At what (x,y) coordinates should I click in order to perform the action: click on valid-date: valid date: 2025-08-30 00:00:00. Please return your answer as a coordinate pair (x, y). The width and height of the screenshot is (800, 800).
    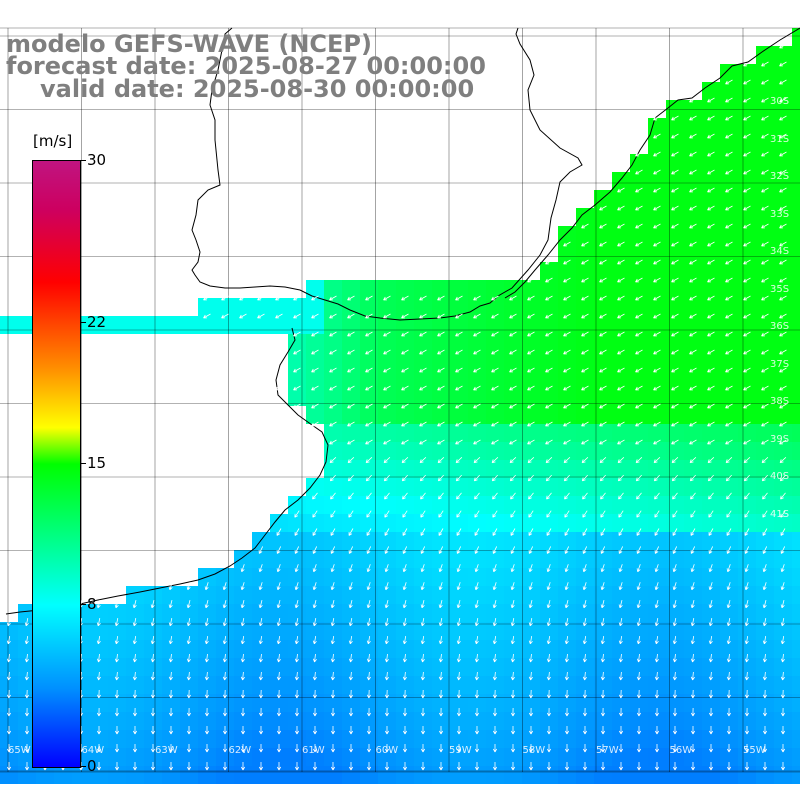
    Looking at the image, I should click on (257, 89).